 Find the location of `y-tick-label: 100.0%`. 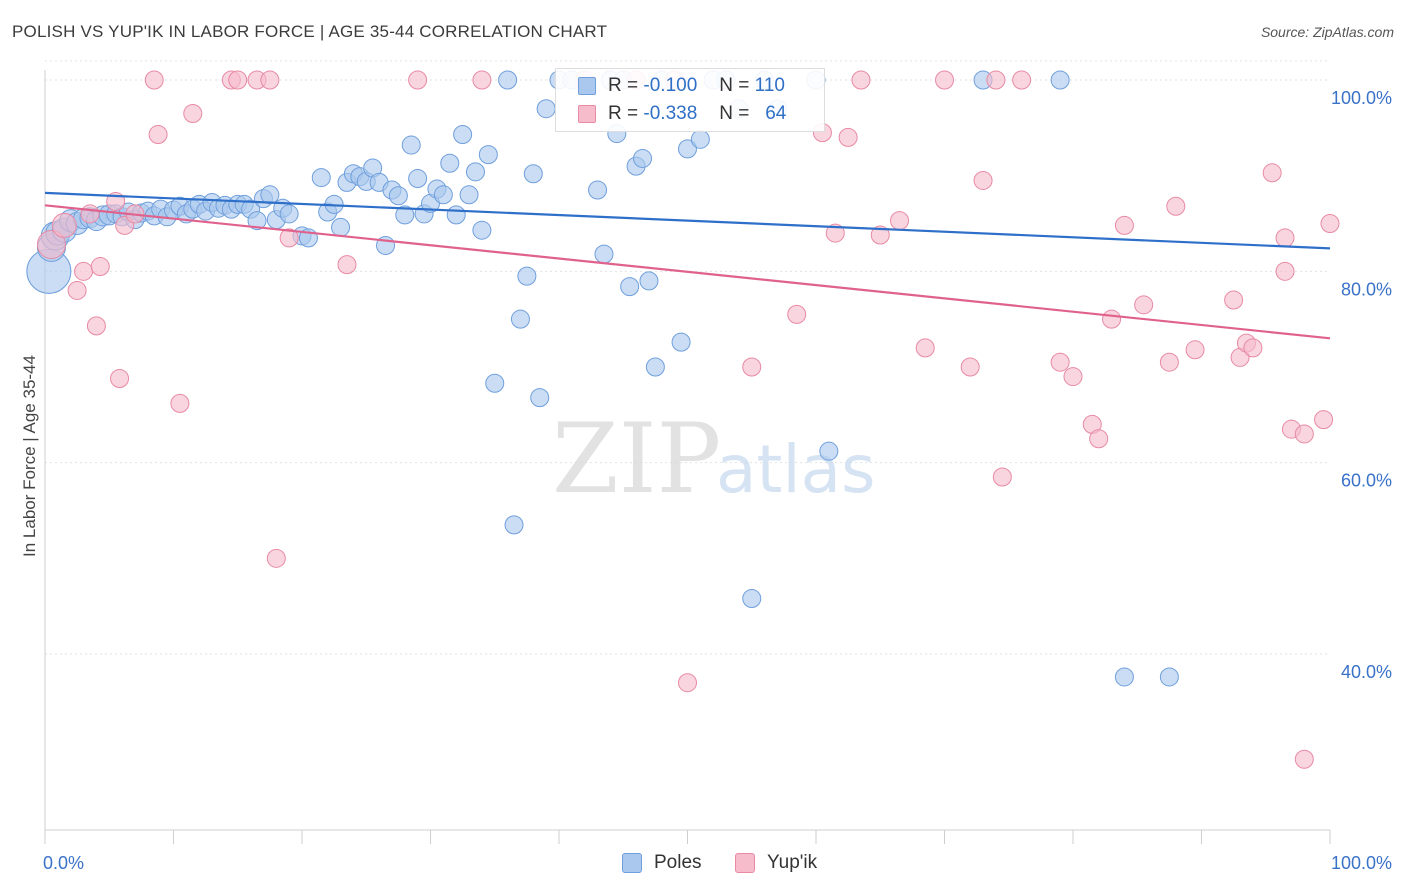

y-tick-label: 100.0% is located at coordinates (1361, 98).